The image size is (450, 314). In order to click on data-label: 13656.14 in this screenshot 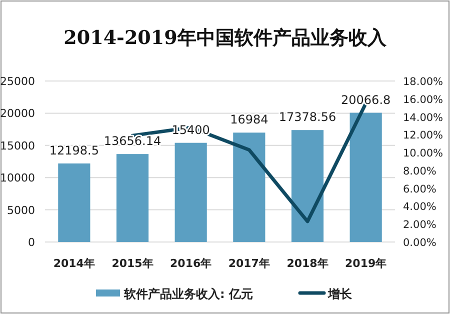, I will do `click(133, 141)`.